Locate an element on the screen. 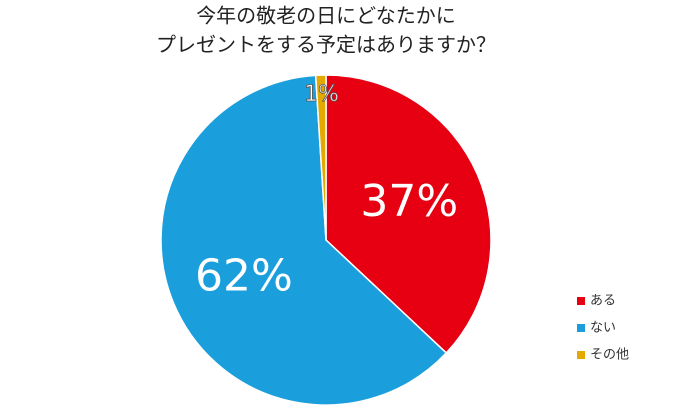 The image size is (680, 407). legend-label: その他 is located at coordinates (609, 355).